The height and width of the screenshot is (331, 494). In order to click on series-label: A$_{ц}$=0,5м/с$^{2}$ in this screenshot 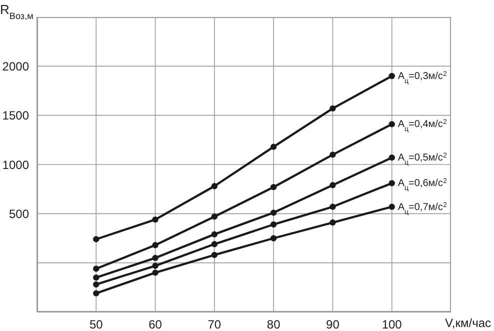, I will do `click(422, 159)`.